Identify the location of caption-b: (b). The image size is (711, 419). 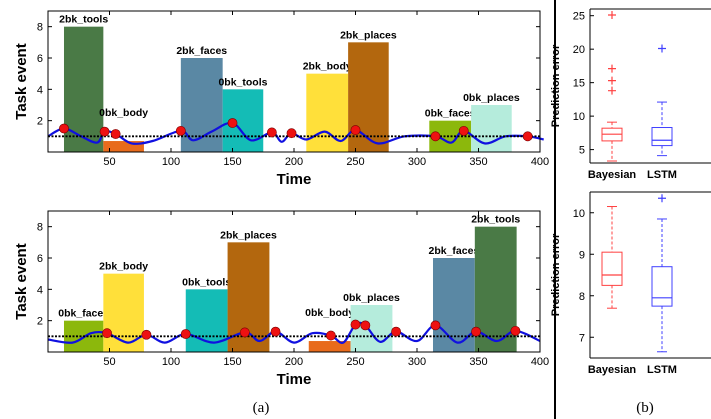
(645, 408).